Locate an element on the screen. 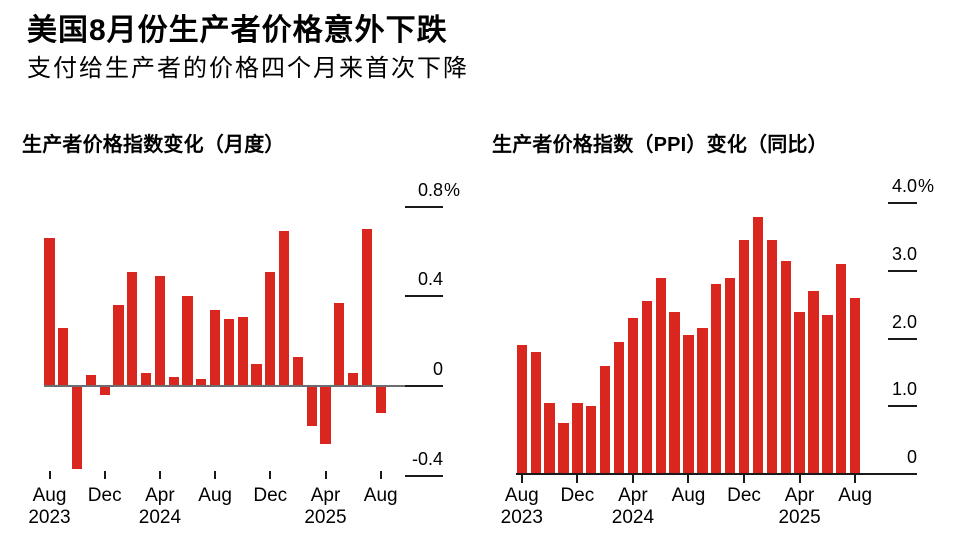 Image resolution: width=957 pixels, height=543 pixels. y-axis-label: 4.0 is located at coordinates (904, 186).